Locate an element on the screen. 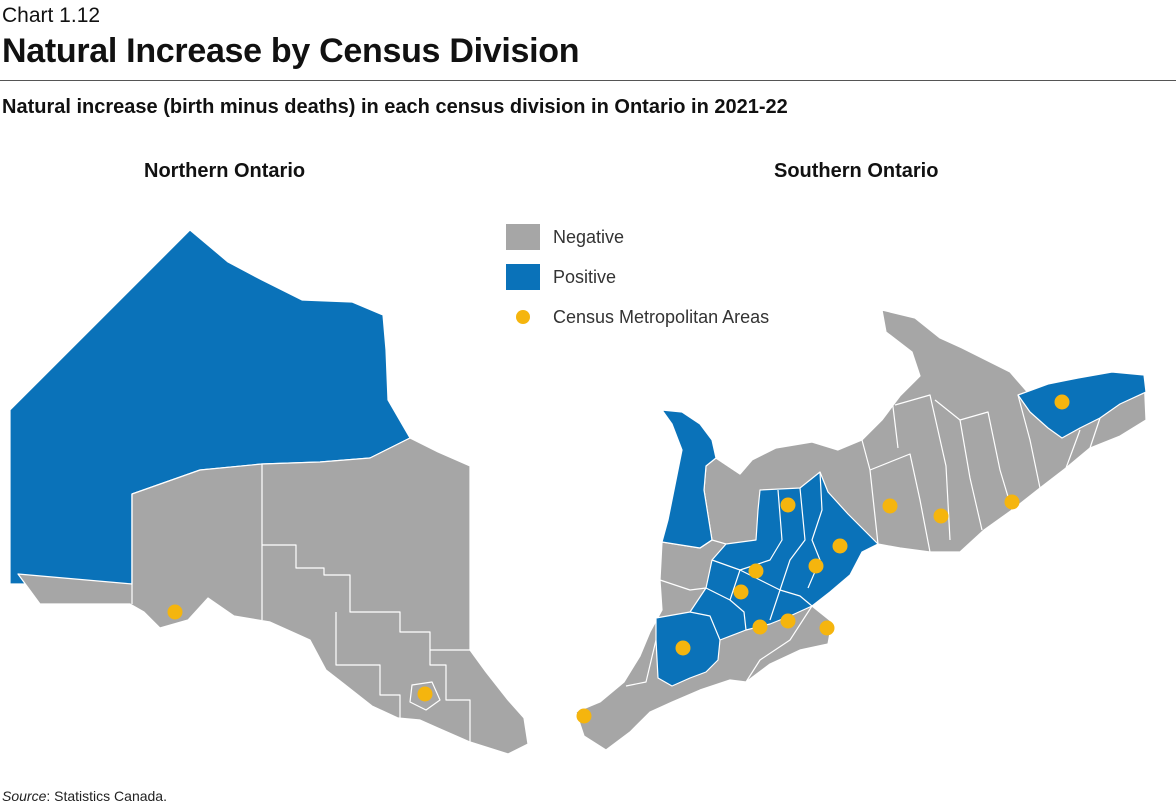  negative-swatch is located at coordinates (523, 237).